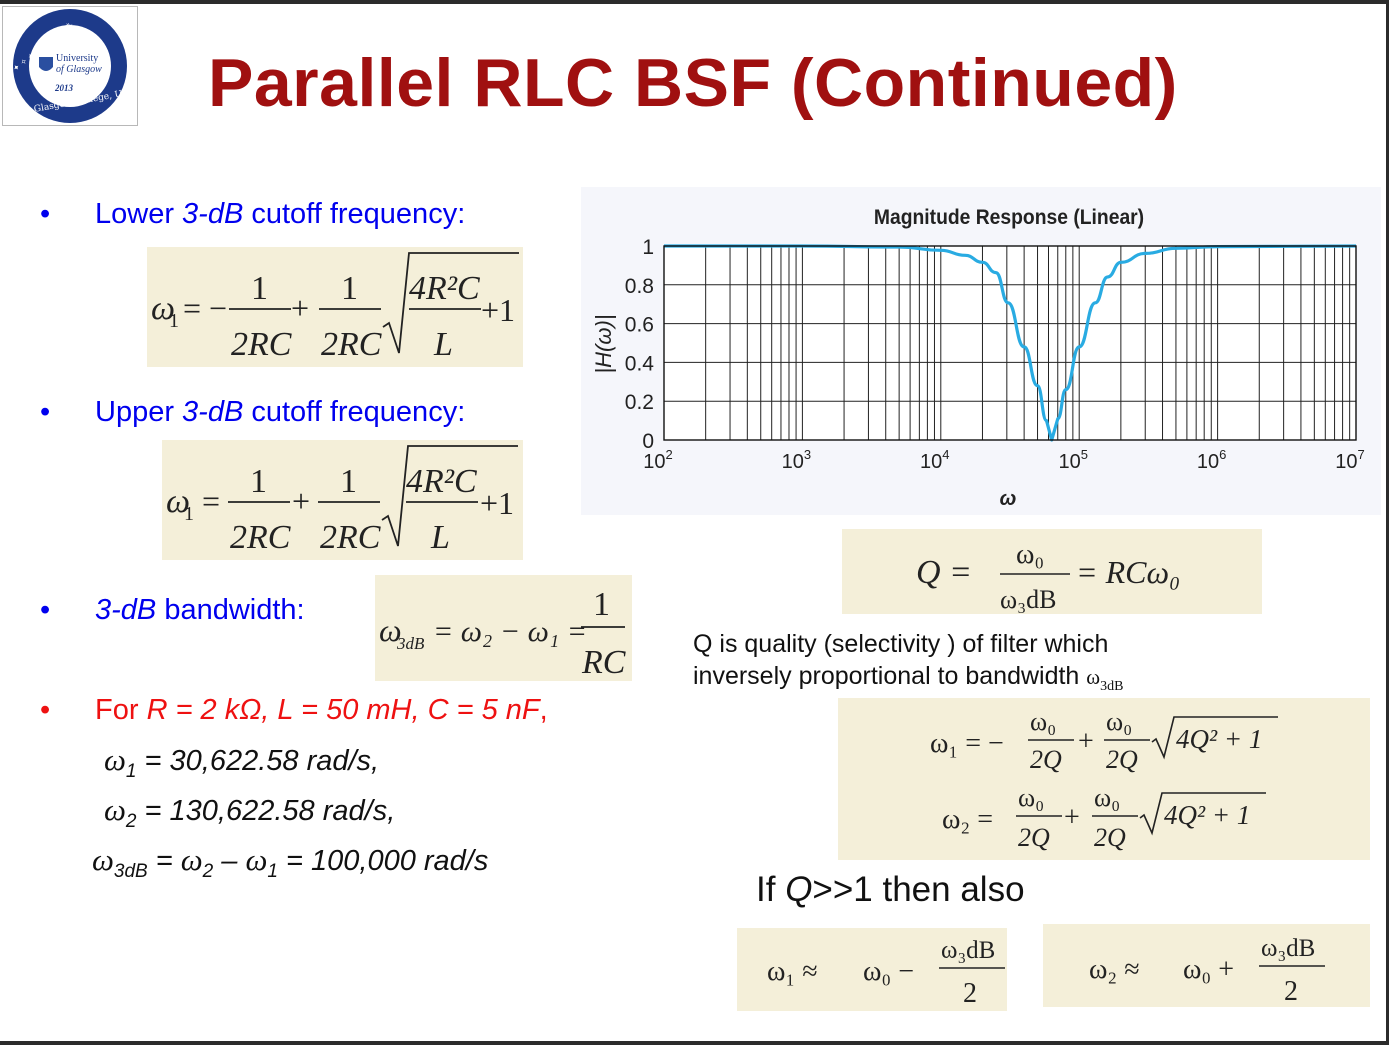 This screenshot has width=1389, height=1045. What do you see at coordinates (205, 308) in the screenshot?
I see `formula-eq: = −` at bounding box center [205, 308].